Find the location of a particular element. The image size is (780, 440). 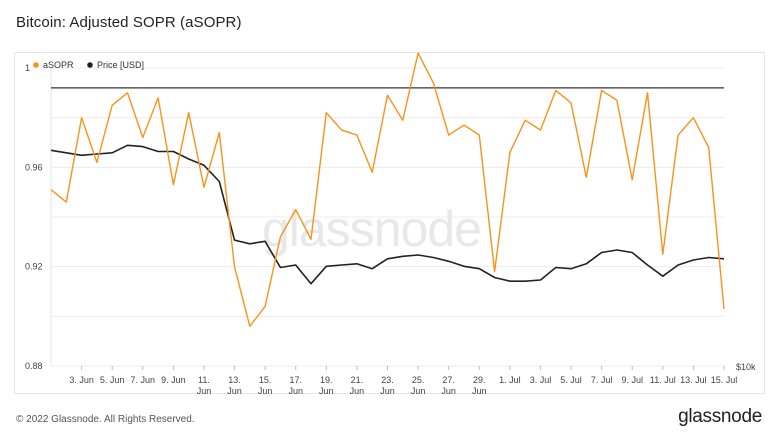

x-tick-label: 13. is located at coordinates (234, 380).